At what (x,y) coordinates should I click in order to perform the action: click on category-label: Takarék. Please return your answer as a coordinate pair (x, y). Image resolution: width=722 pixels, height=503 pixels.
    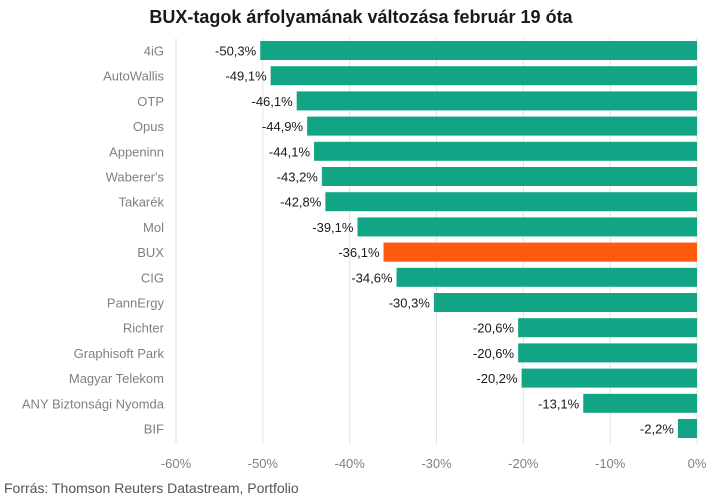
    Looking at the image, I should click on (141, 202).